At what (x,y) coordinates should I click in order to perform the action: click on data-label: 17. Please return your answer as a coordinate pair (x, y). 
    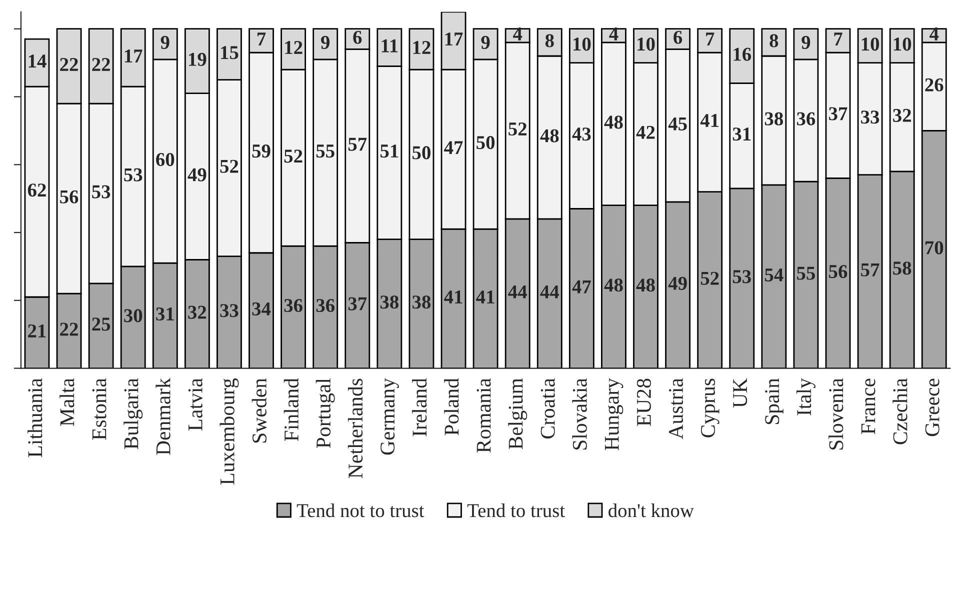
    Looking at the image, I should click on (454, 39).